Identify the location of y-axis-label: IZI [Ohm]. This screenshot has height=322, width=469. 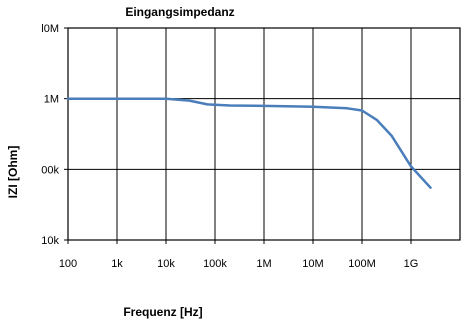
(13, 172).